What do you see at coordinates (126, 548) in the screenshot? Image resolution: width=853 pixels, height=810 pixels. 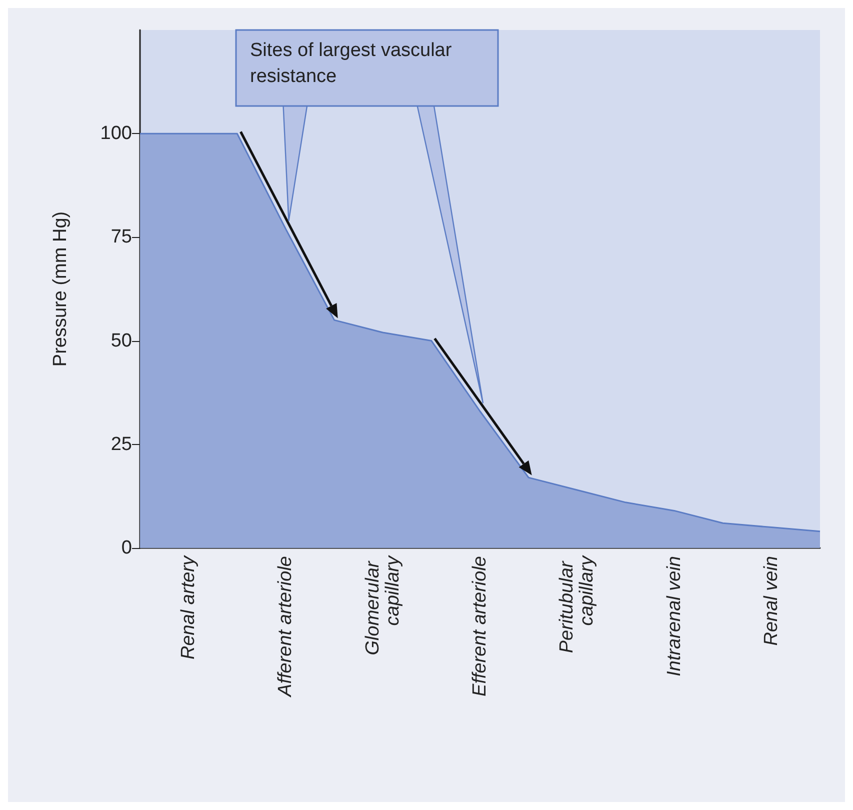 I see `y-tick-label: 0` at bounding box center [126, 548].